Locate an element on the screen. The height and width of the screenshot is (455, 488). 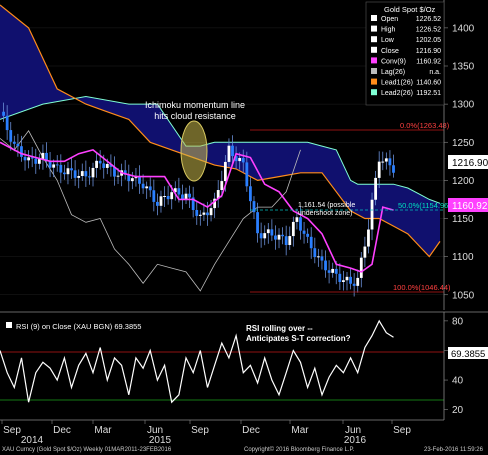
x-year-label: 2015 is located at coordinates (160, 440).